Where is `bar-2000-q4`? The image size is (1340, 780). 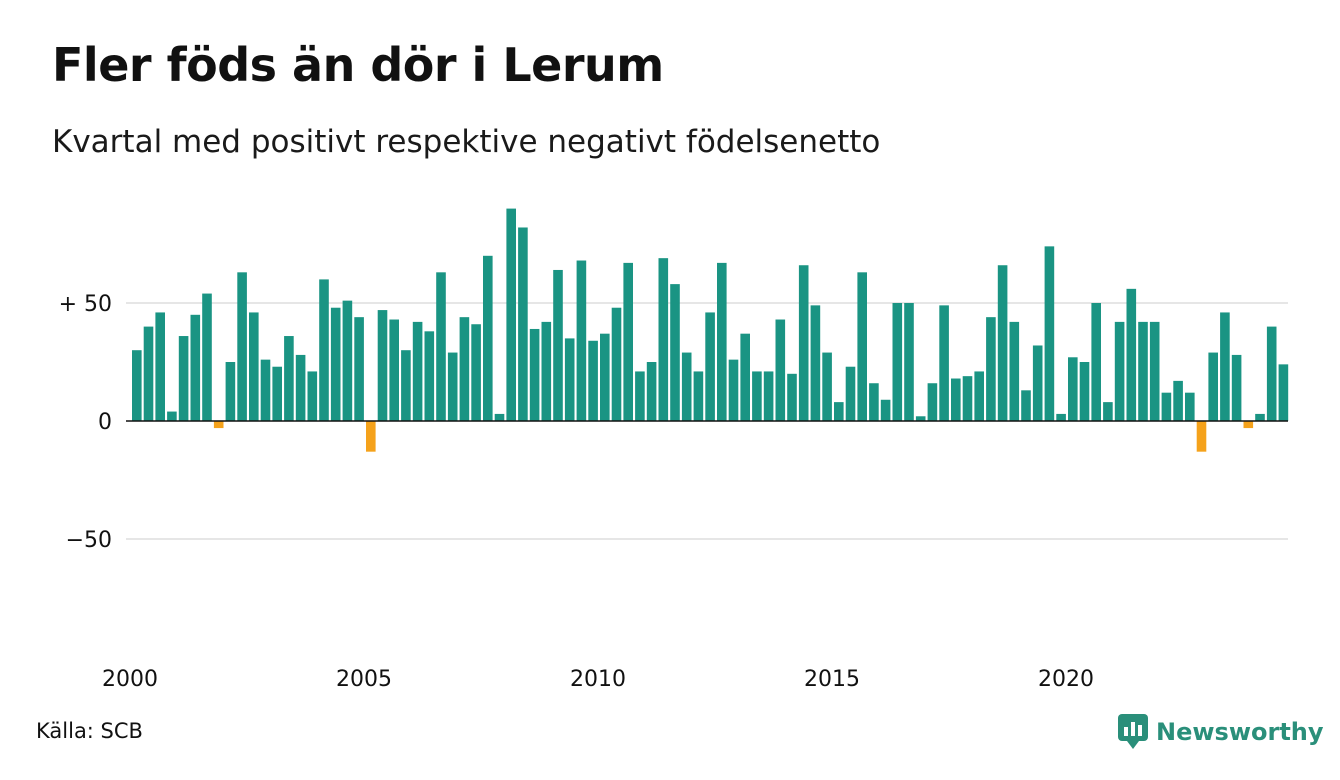
bar-2000-q4 is located at coordinates (172, 416).